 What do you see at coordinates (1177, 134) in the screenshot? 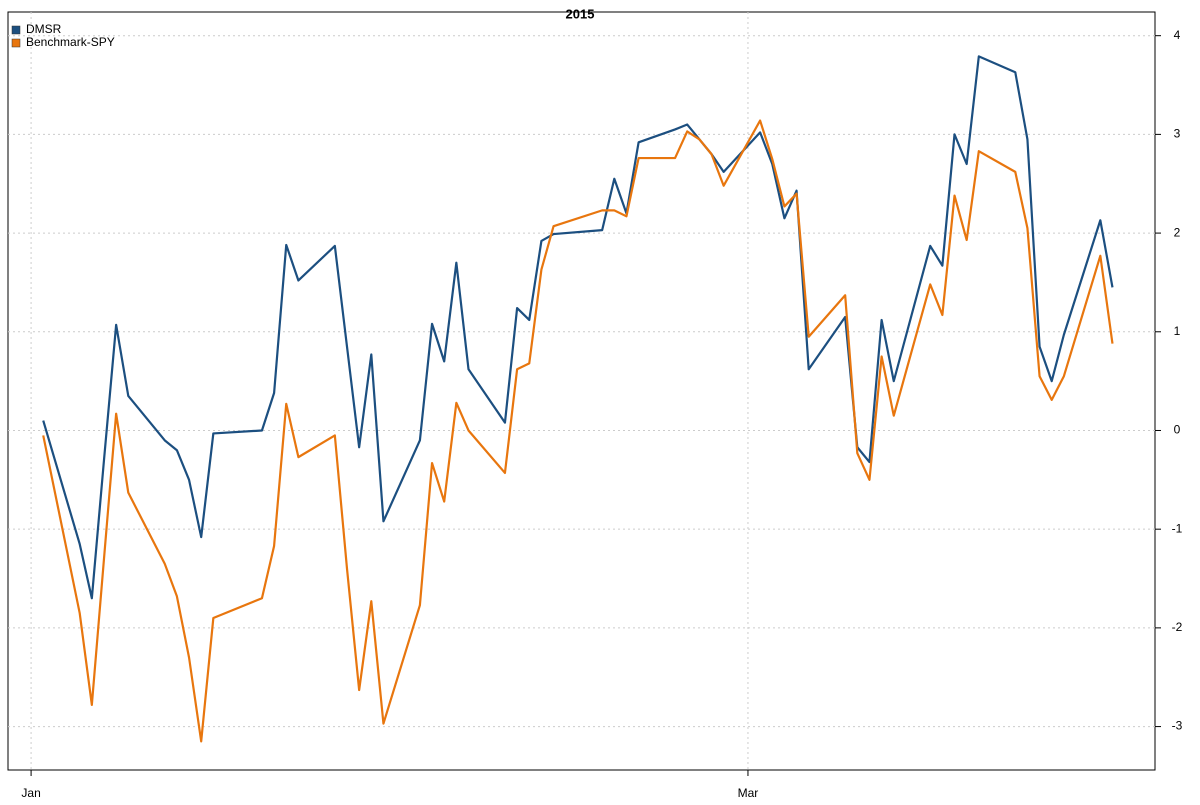
I see `y-tick-label: 3` at bounding box center [1177, 134].